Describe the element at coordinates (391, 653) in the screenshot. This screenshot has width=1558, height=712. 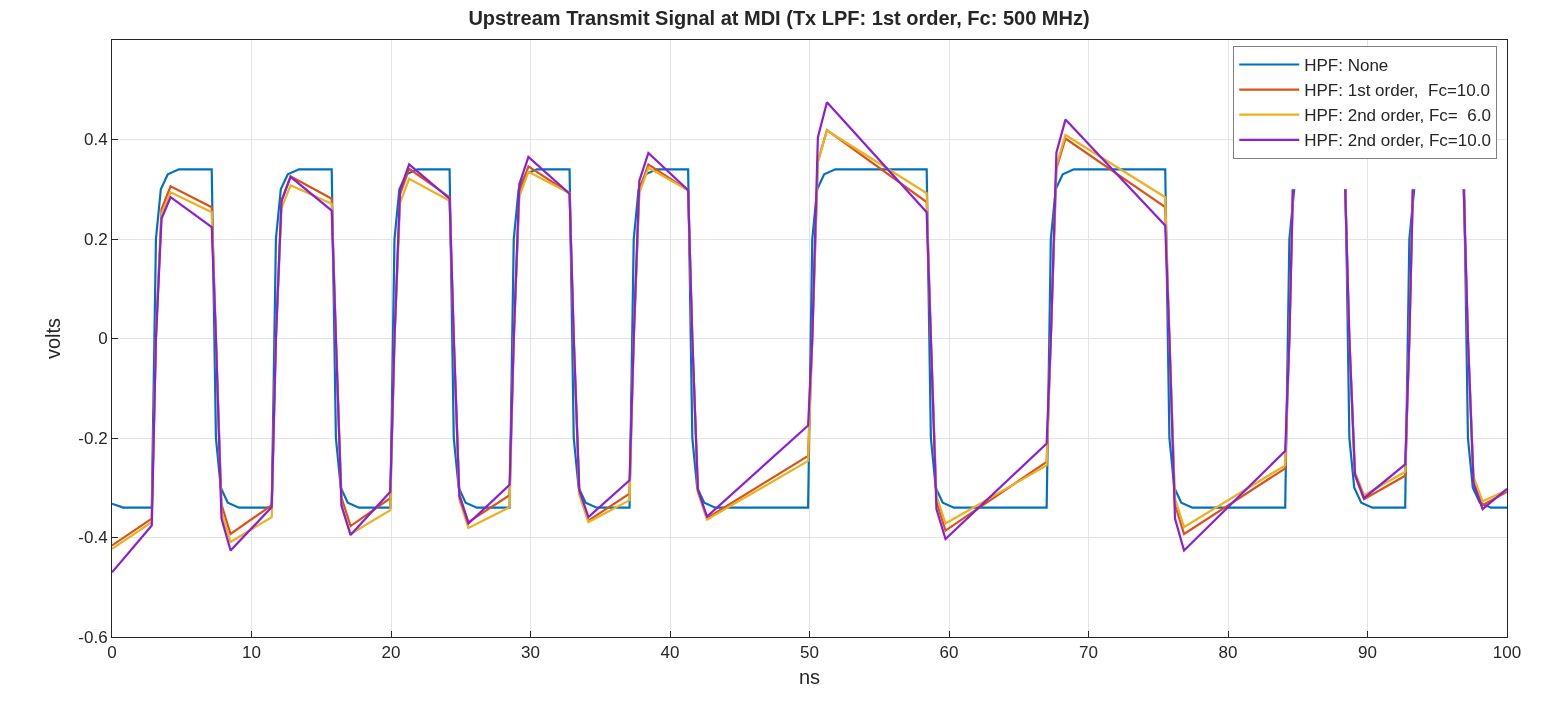
I see `x-tick-label: 20` at that location.